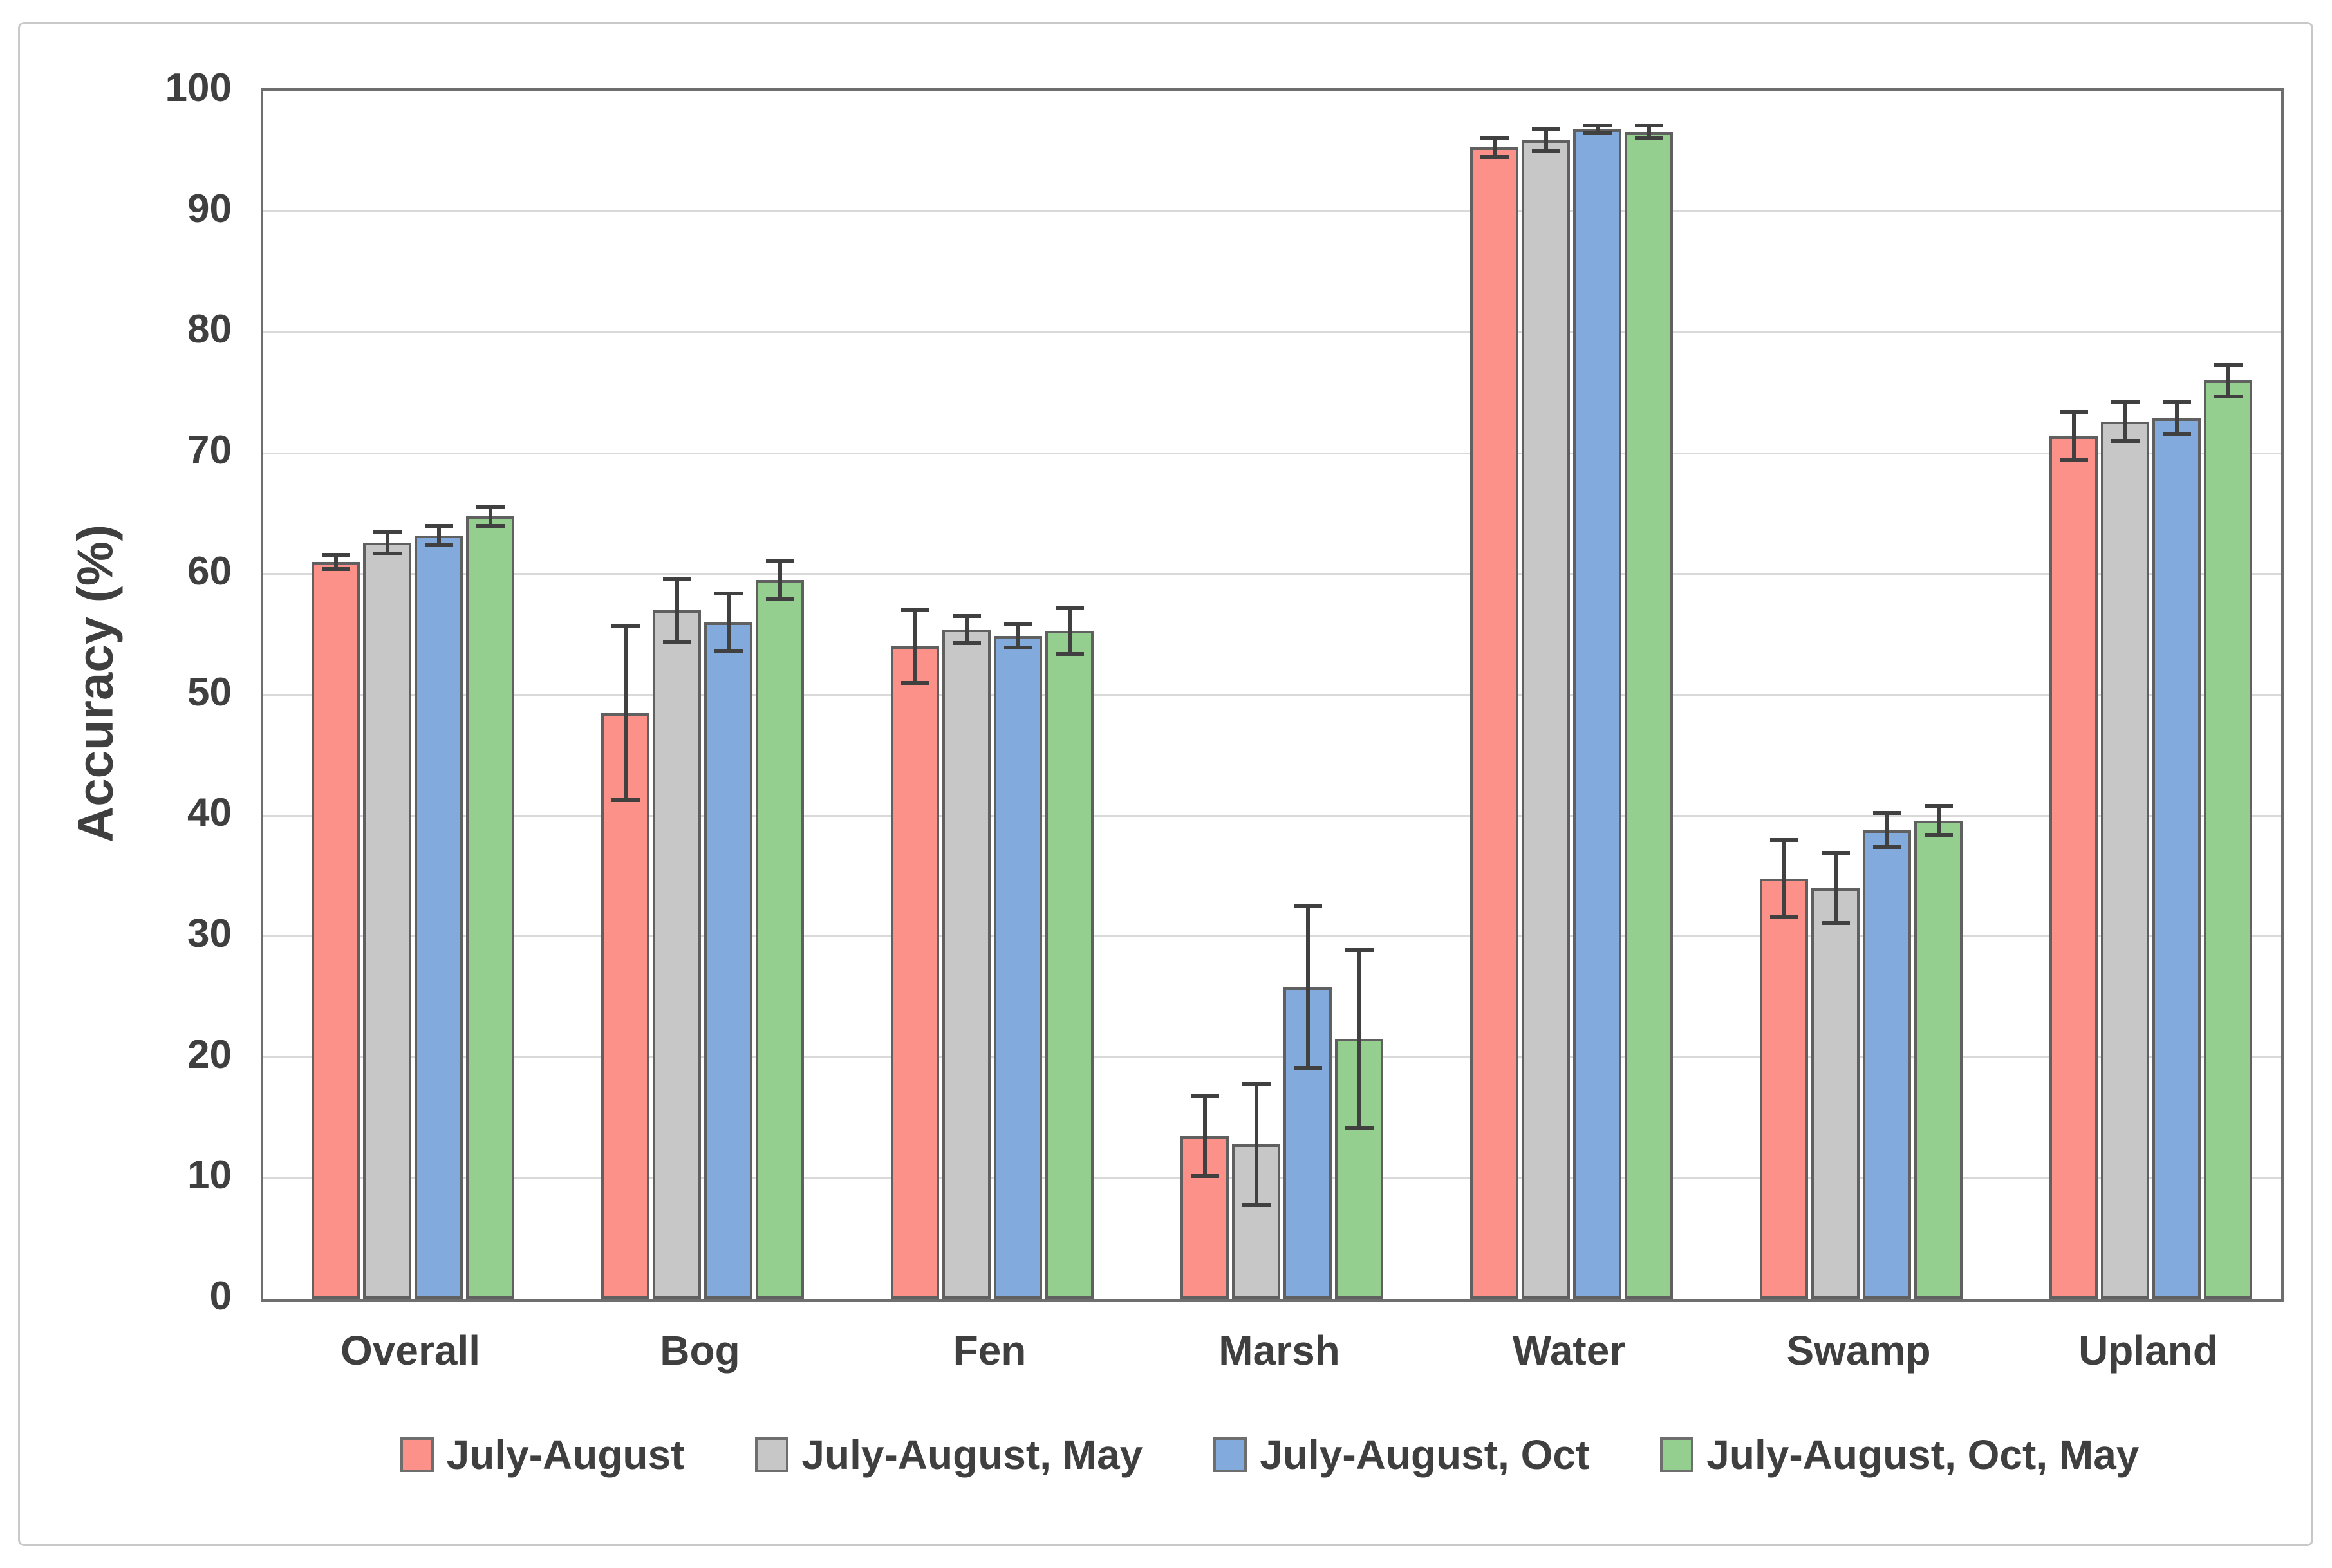 This screenshot has height=1568, width=2332. What do you see at coordinates (221, 1296) in the screenshot?
I see `y-tick-label: 0` at bounding box center [221, 1296].